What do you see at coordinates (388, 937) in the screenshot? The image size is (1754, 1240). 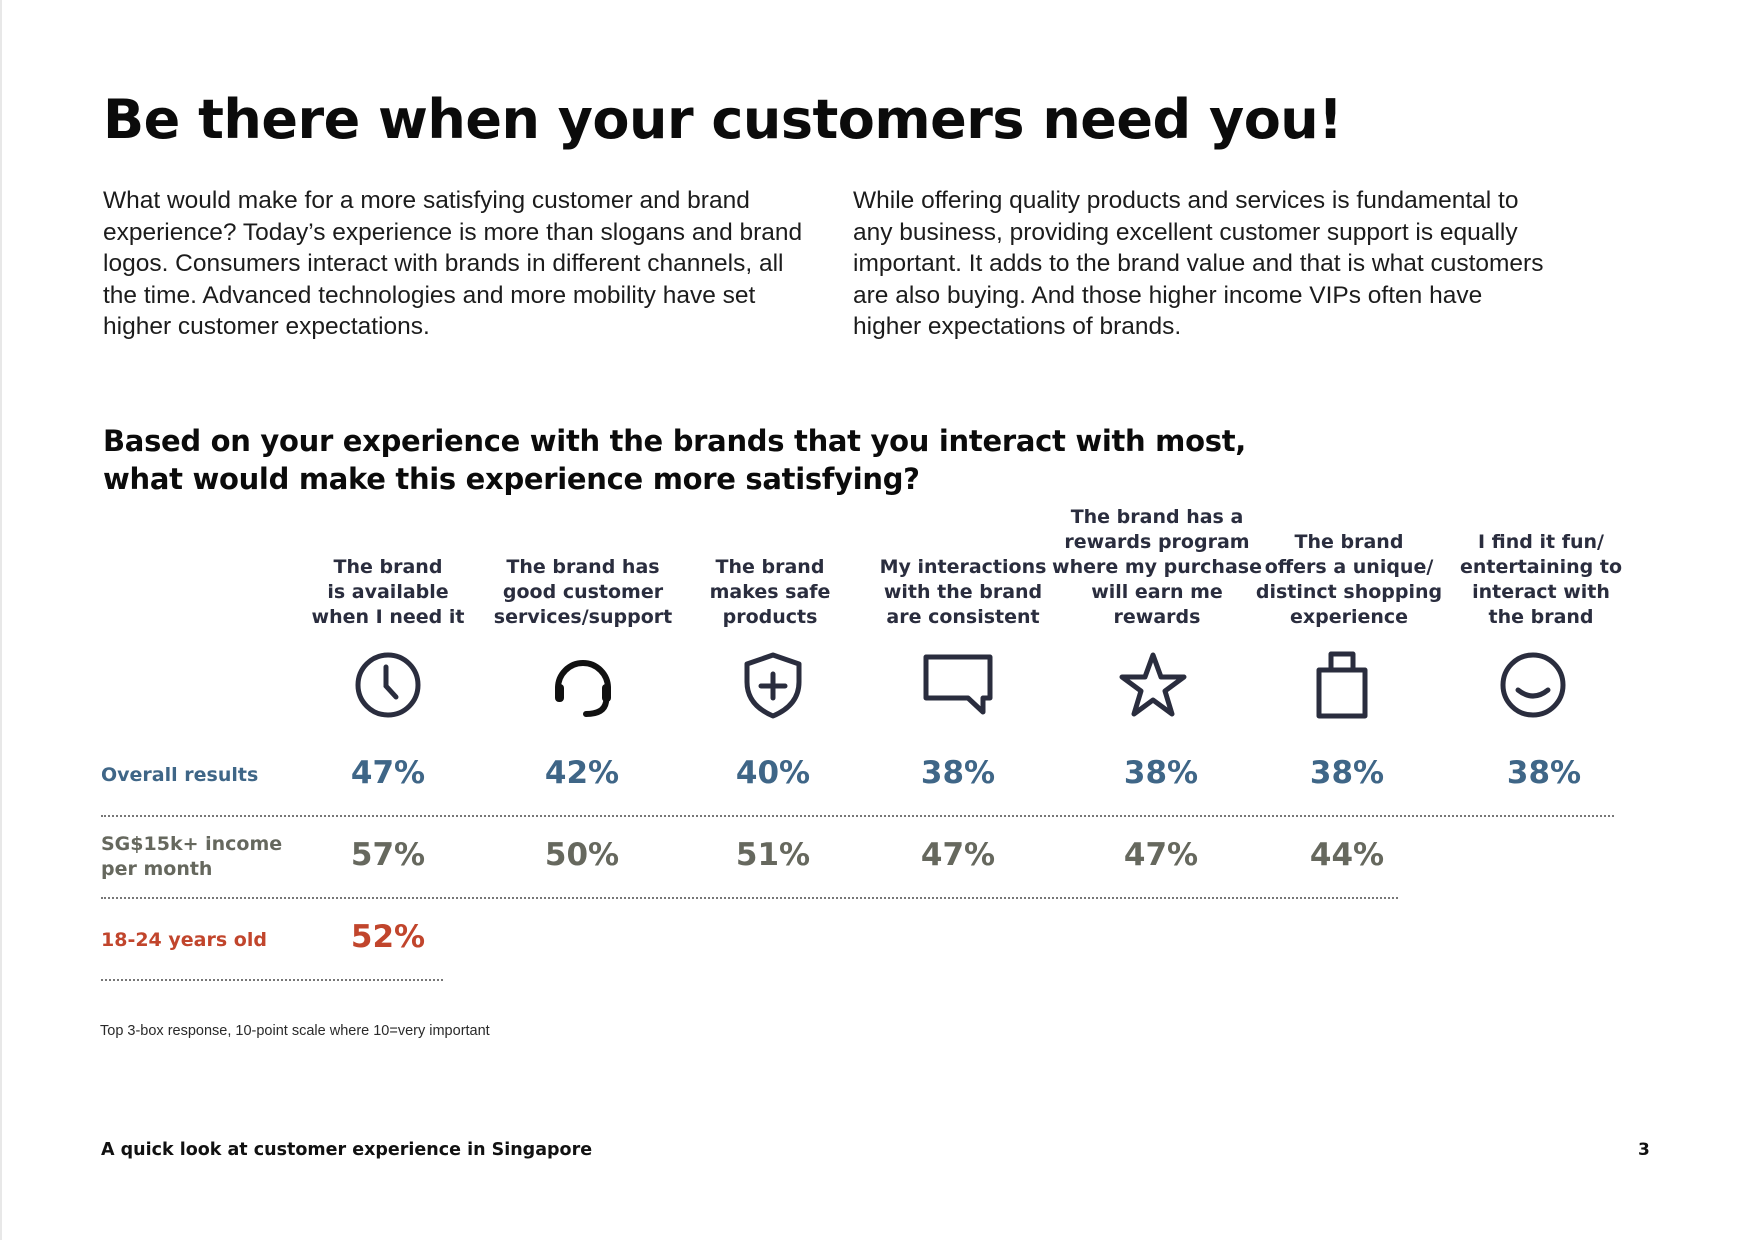 I see `young-value: 52%` at bounding box center [388, 937].